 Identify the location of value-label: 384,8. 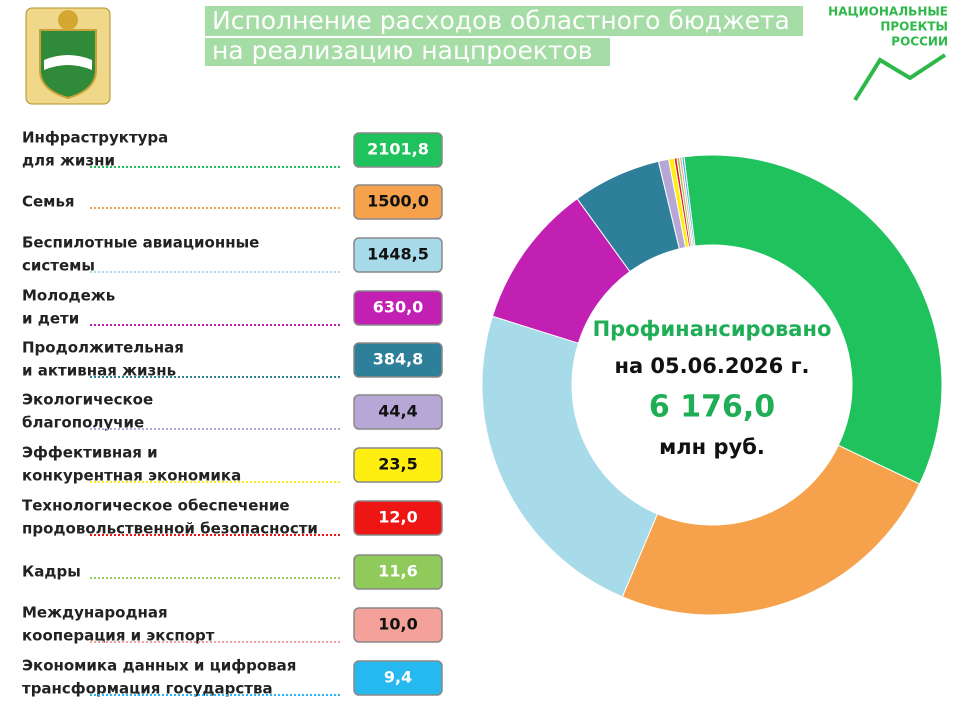
(398, 359).